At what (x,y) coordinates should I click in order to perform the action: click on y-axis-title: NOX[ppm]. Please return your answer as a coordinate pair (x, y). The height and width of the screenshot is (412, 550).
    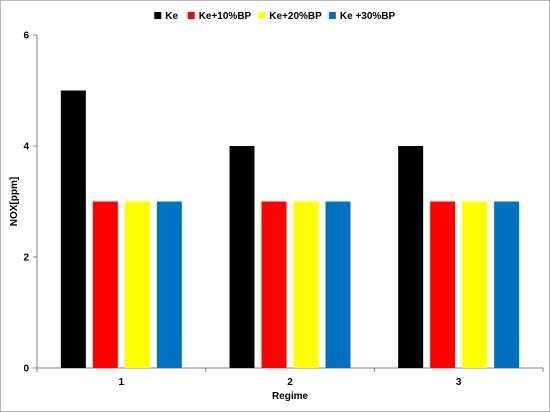
    Looking at the image, I should click on (14, 201).